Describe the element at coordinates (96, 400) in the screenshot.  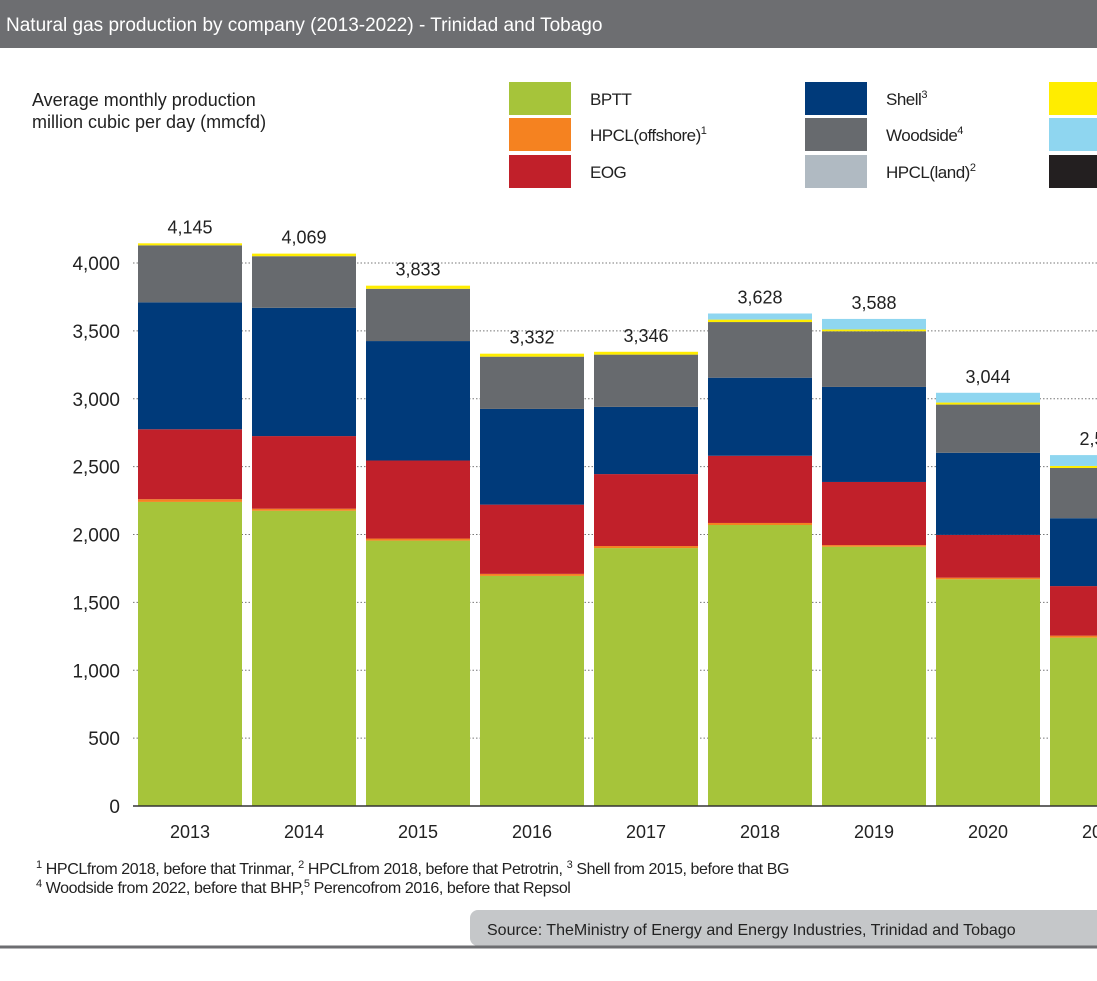
I see `y-tick-label: 3,000` at that location.